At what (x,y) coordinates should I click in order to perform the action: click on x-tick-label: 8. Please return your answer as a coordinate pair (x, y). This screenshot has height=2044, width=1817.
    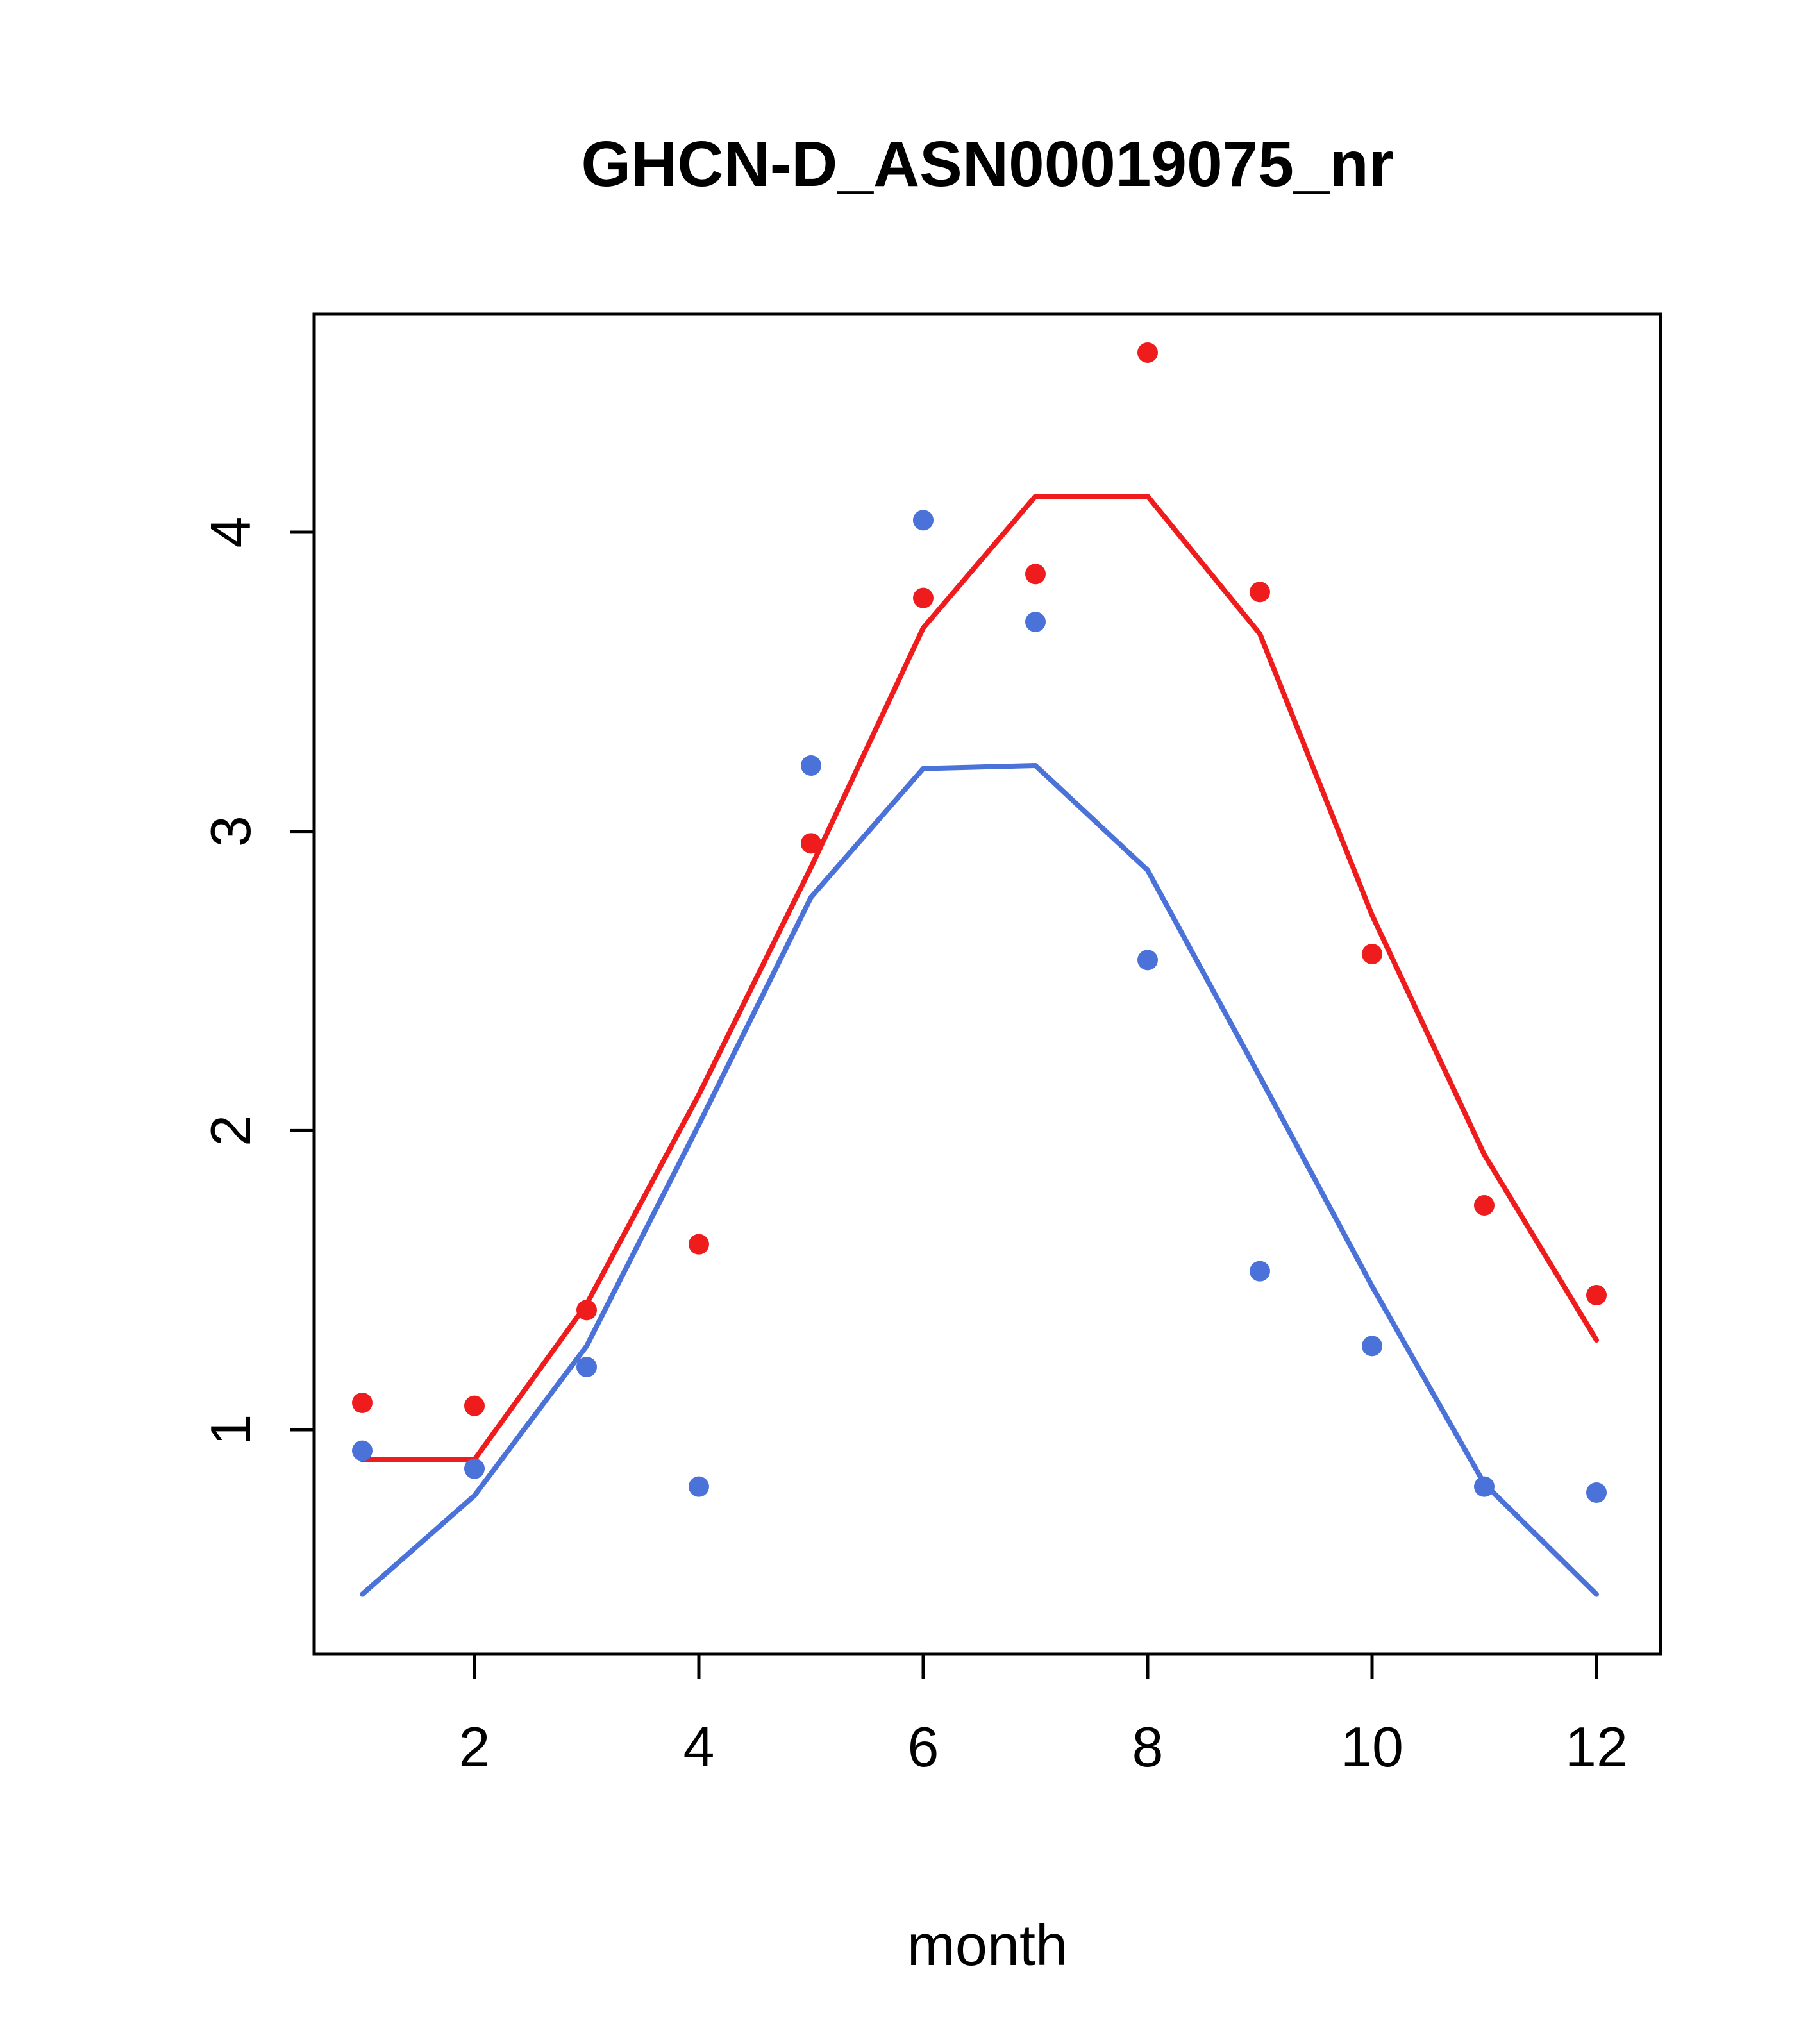
    Looking at the image, I should click on (1148, 1747).